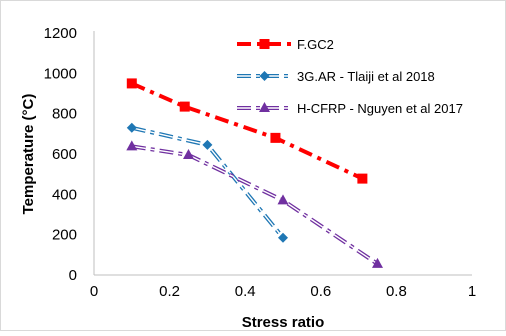  What do you see at coordinates (64, 154) in the screenshot?
I see `y-tick-label: 600` at bounding box center [64, 154].